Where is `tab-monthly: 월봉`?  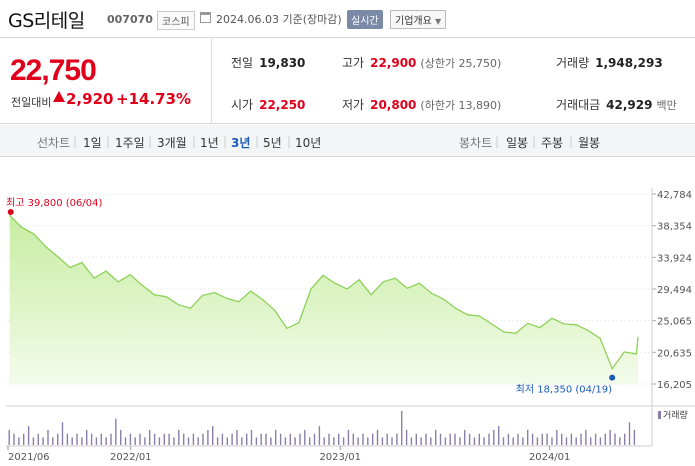
tab-monthly: 월봉 is located at coordinates (589, 143).